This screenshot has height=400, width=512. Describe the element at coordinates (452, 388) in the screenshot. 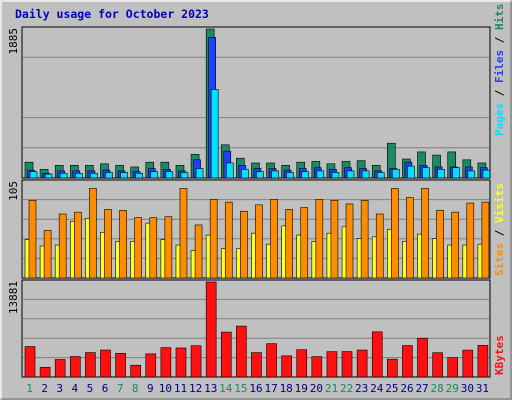

I see `x-tick-label: 29` at that location.